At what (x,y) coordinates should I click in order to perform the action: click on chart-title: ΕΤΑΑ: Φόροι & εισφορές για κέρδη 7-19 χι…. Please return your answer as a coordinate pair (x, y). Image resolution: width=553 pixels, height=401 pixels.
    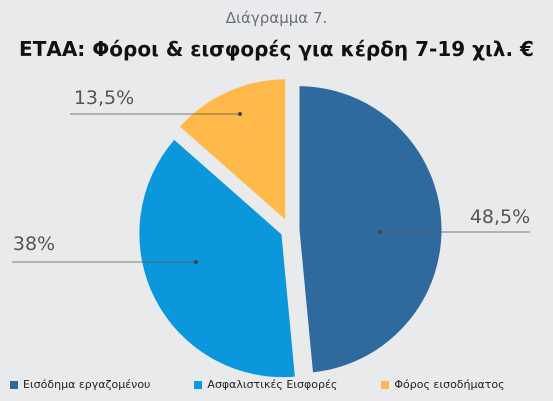
    Looking at the image, I should click on (276, 49).